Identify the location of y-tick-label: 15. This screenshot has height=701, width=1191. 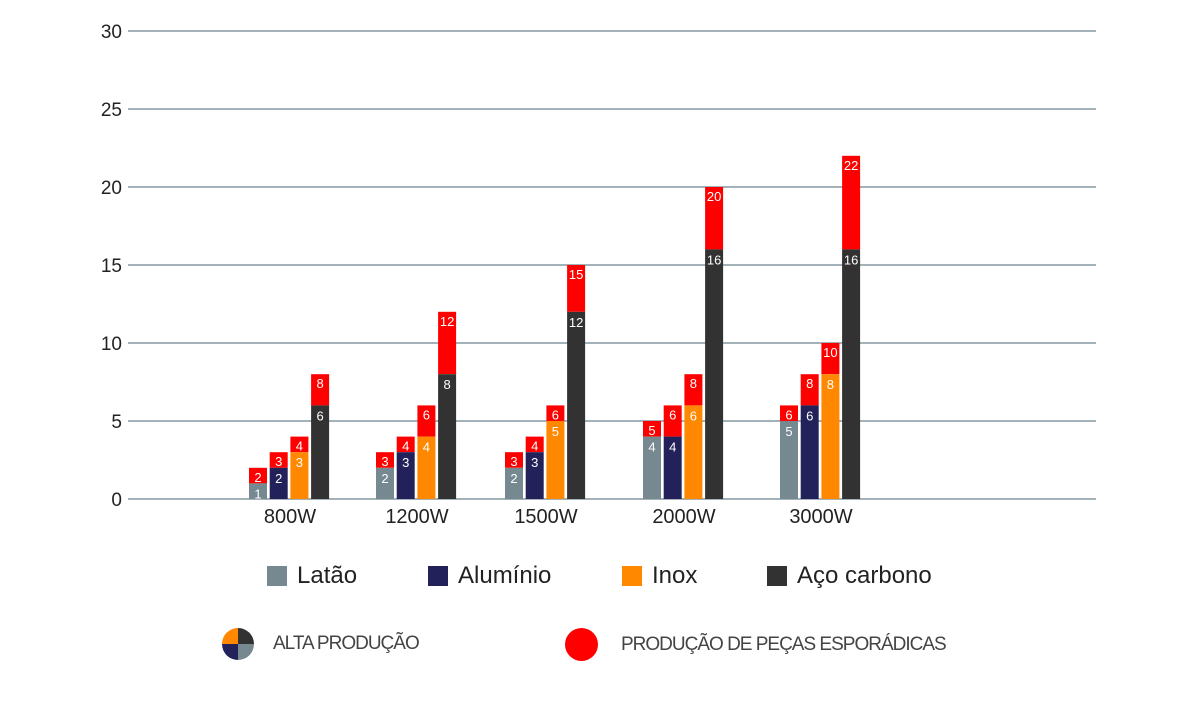
(111, 266).